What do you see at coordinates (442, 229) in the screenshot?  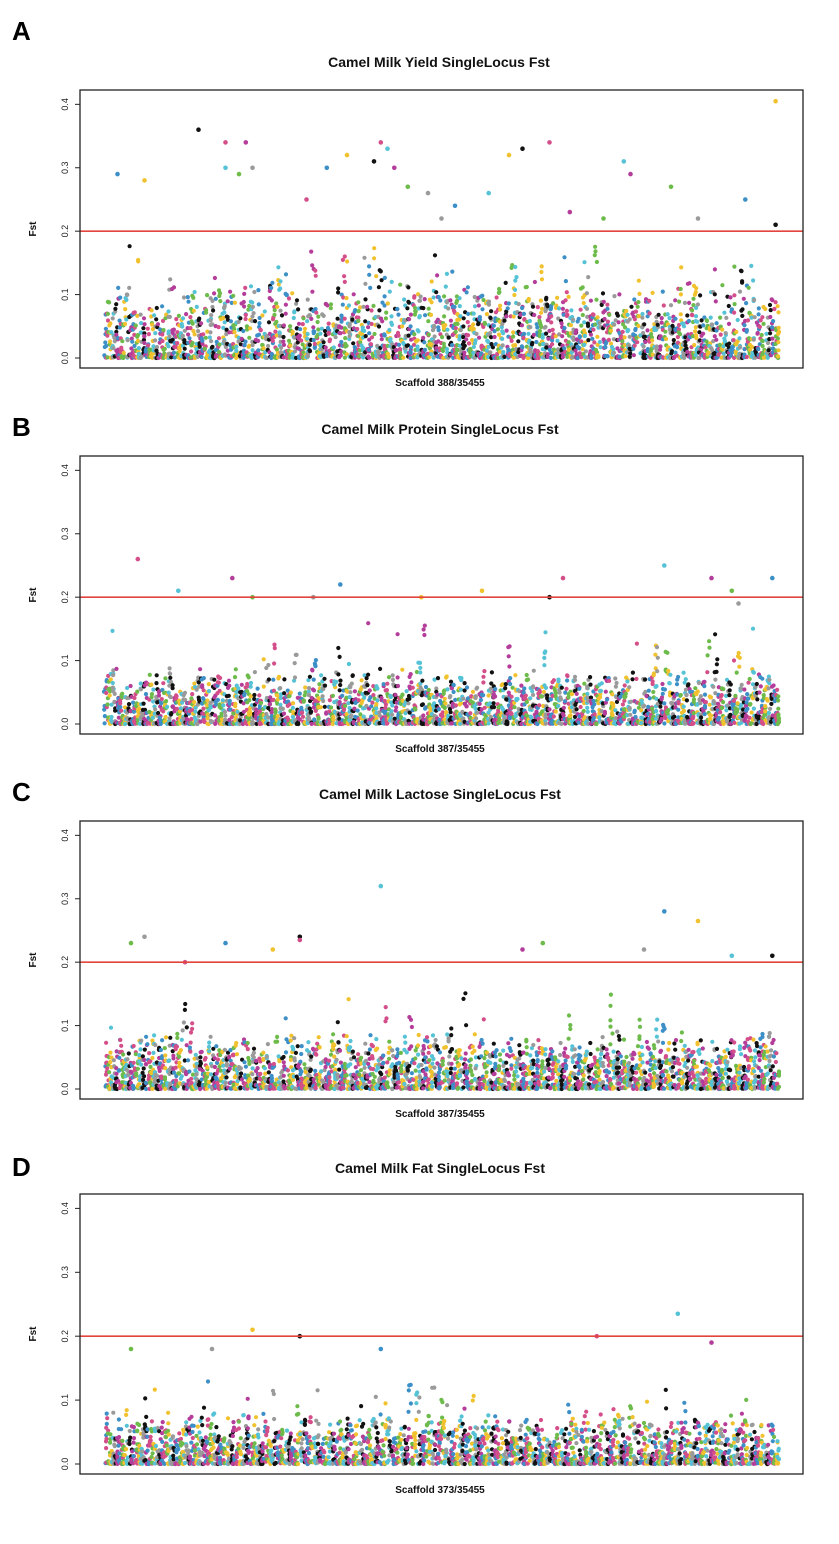 I see `panel-a-points` at bounding box center [442, 229].